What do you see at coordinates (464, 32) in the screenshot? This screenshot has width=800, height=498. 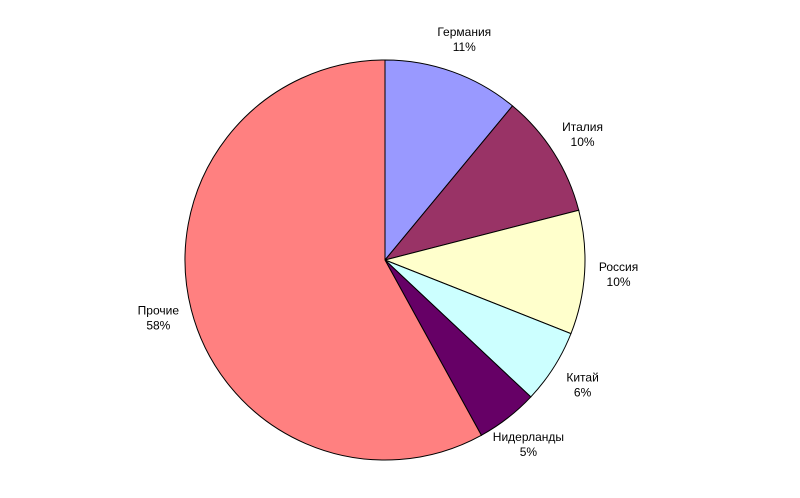 I see `slice-category-label: Германия` at bounding box center [464, 32].